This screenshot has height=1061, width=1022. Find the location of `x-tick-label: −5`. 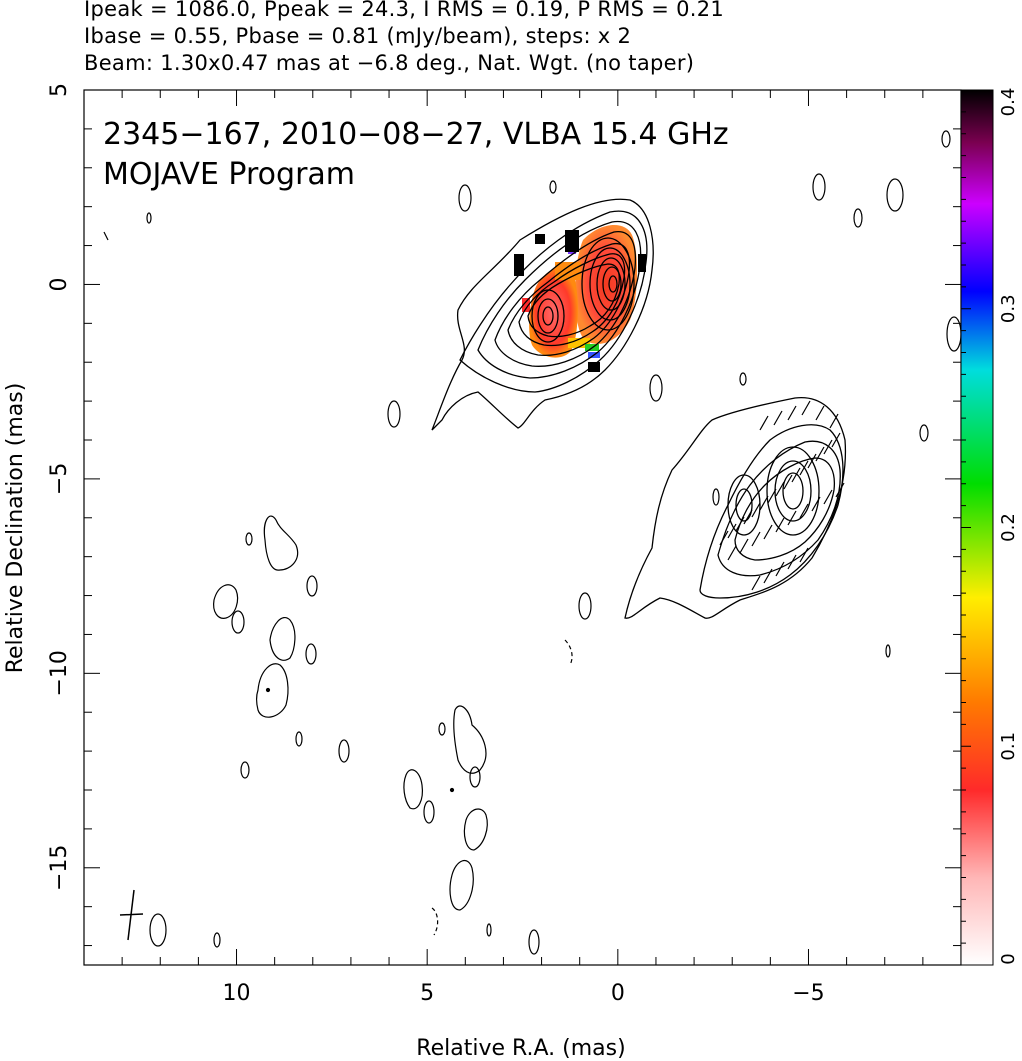

x-tick-label: −5 is located at coordinates (808, 993).